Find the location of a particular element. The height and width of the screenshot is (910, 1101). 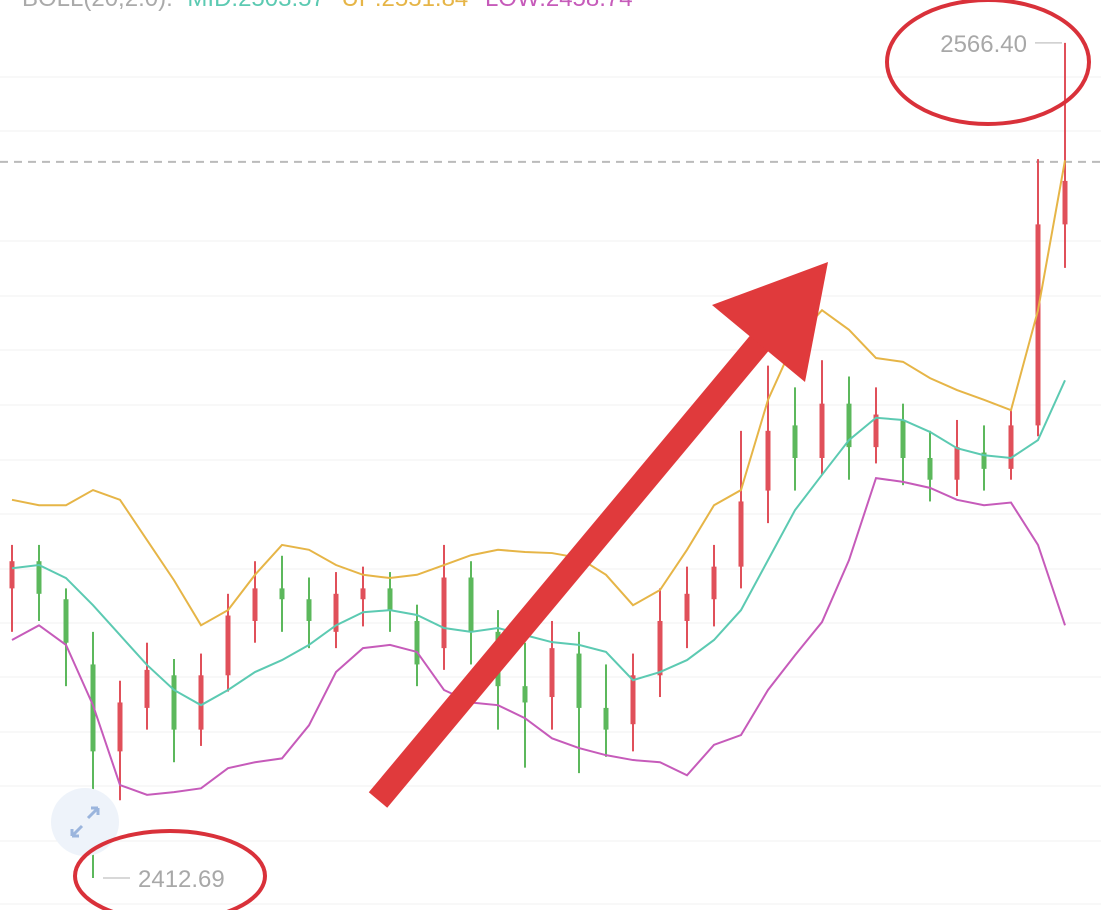

indicator-up: UP:2551.84 is located at coordinates (405, 6).